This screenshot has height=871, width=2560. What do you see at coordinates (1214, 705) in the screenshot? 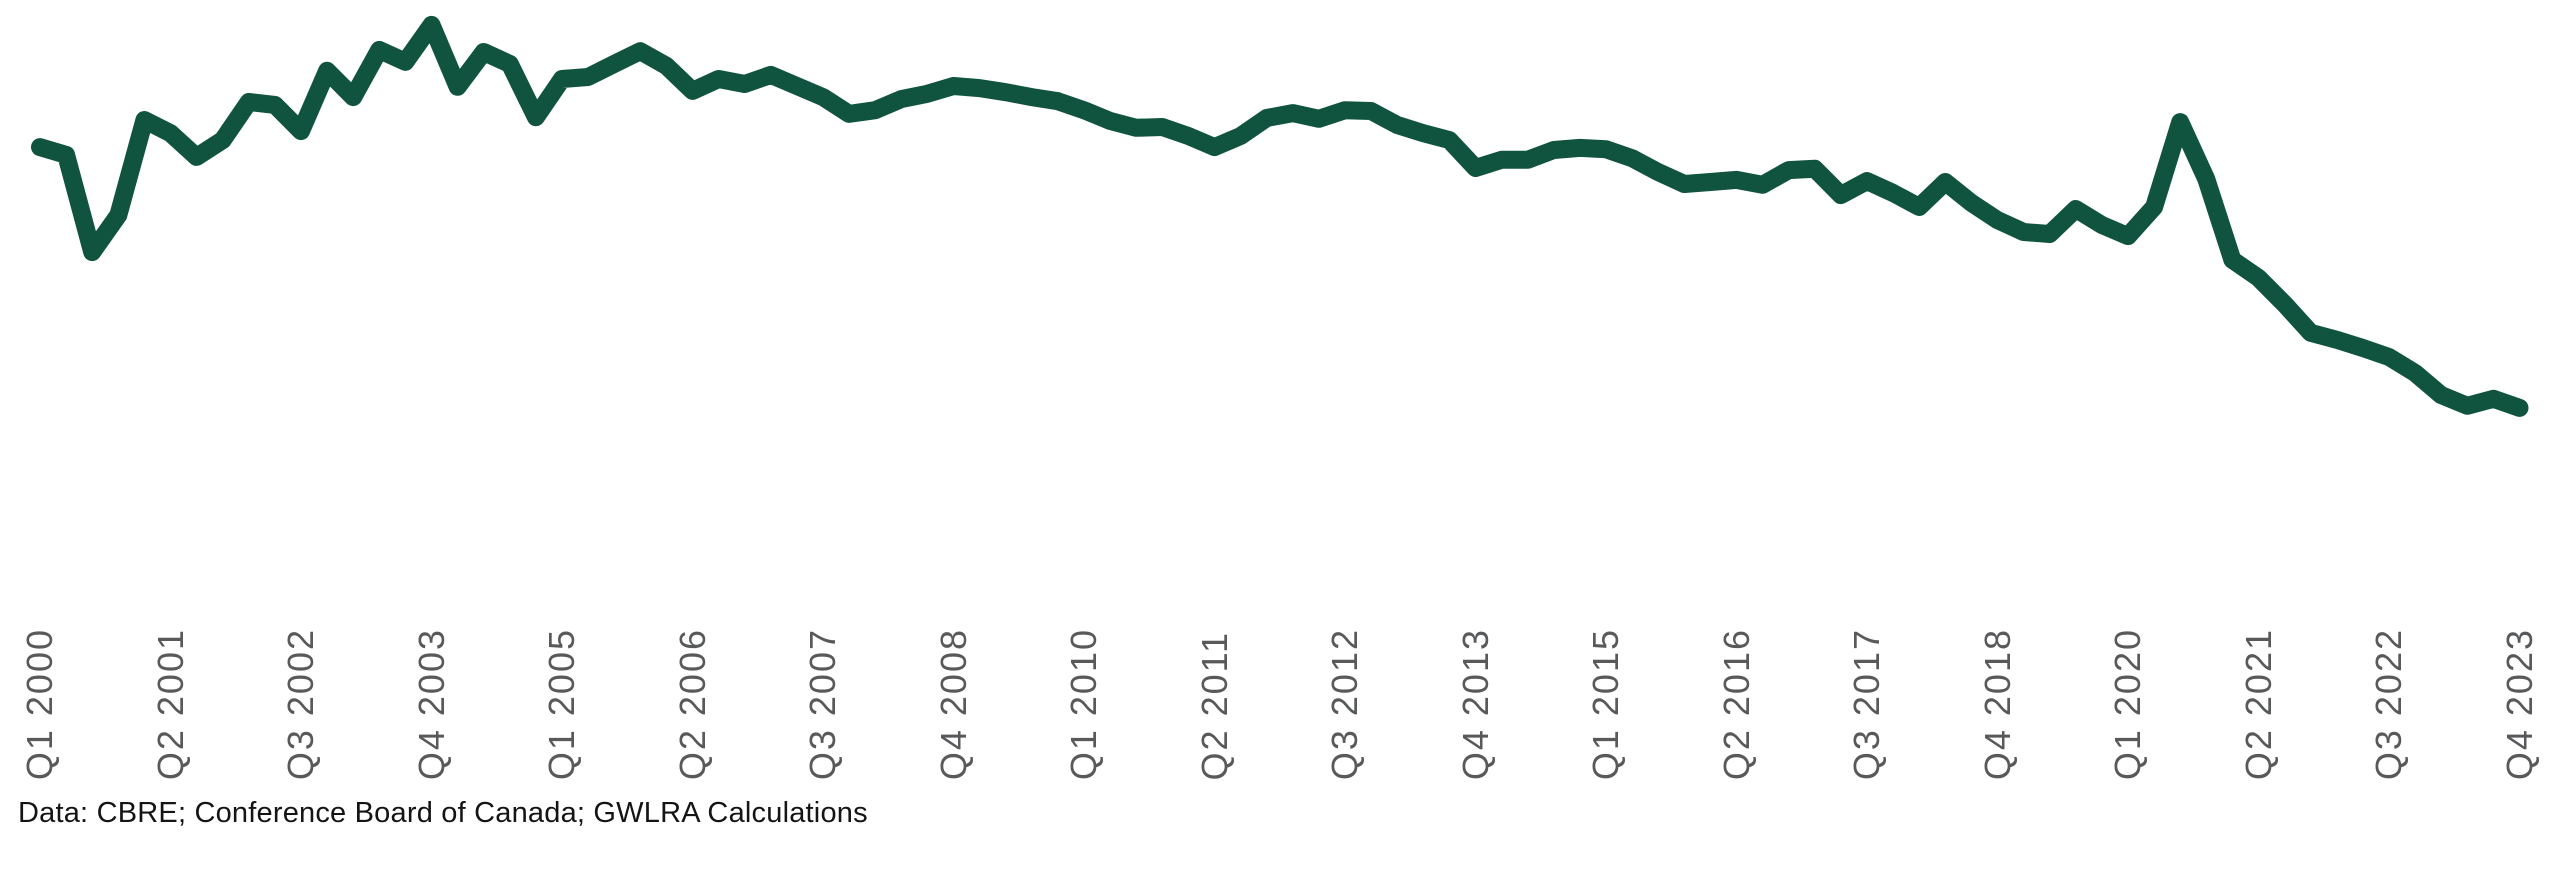
I see `x-axis-label: Q2 2011` at bounding box center [1214, 705].